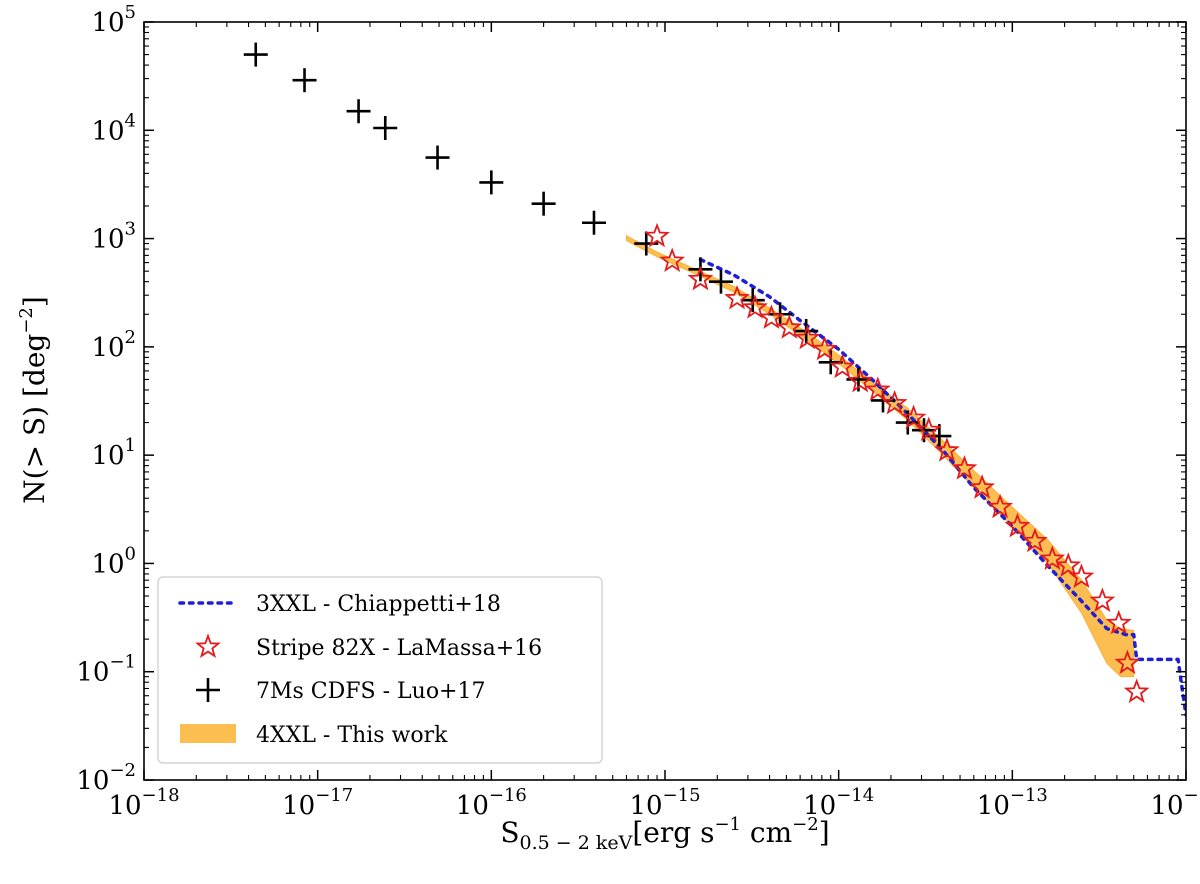 This screenshot has width=1200, height=884. What do you see at coordinates (576, 843) in the screenshot?
I see `x-label-sub: 0.5 − 2 keV` at bounding box center [576, 843].